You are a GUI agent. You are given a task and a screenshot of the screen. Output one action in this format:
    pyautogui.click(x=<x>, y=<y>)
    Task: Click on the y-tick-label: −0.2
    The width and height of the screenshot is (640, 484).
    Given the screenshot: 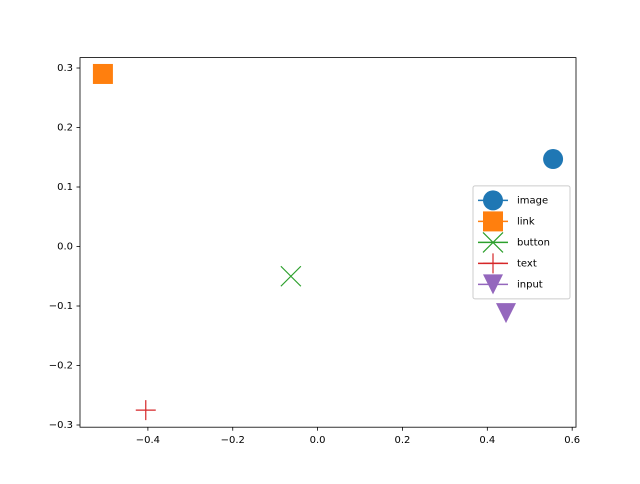 What is the action you would take?
    pyautogui.click(x=61, y=366)
    